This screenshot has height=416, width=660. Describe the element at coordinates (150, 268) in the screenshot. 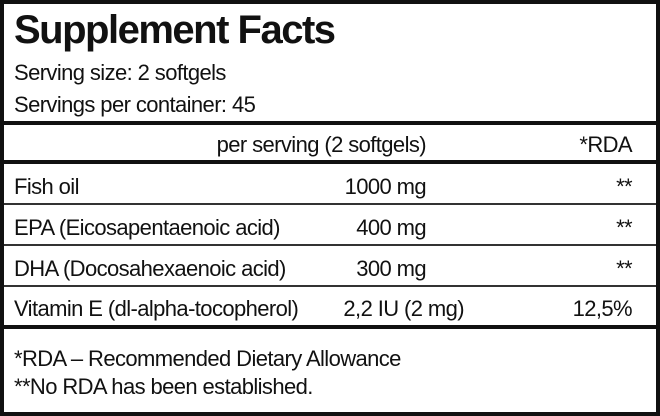

I see `nutrient-name: DHA (Docosahexaenoic acid)` at that location.